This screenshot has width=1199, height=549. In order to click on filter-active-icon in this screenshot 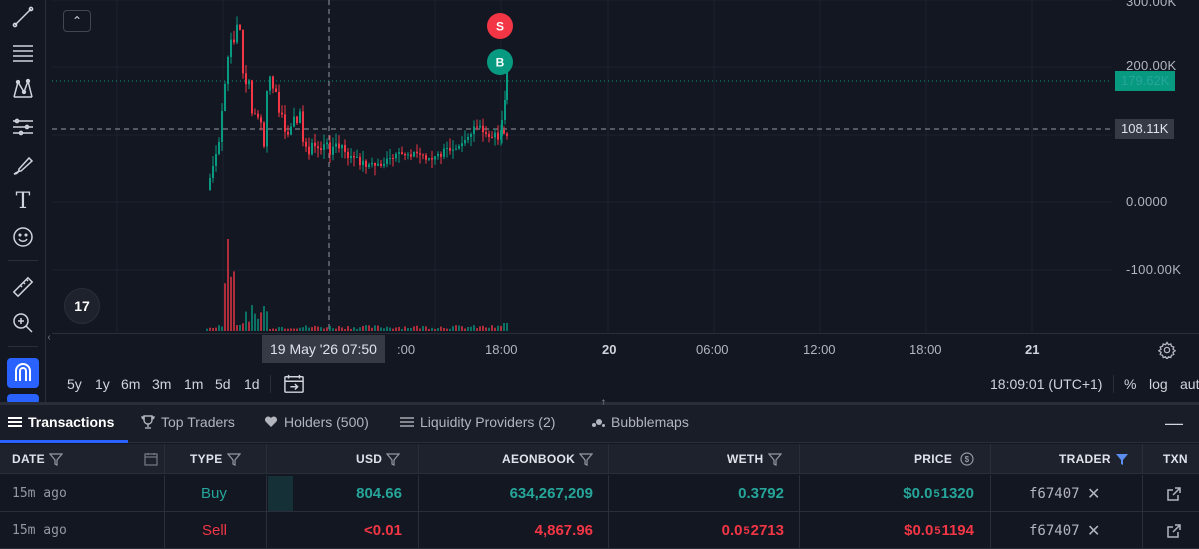, I will do `click(1122, 459)`.